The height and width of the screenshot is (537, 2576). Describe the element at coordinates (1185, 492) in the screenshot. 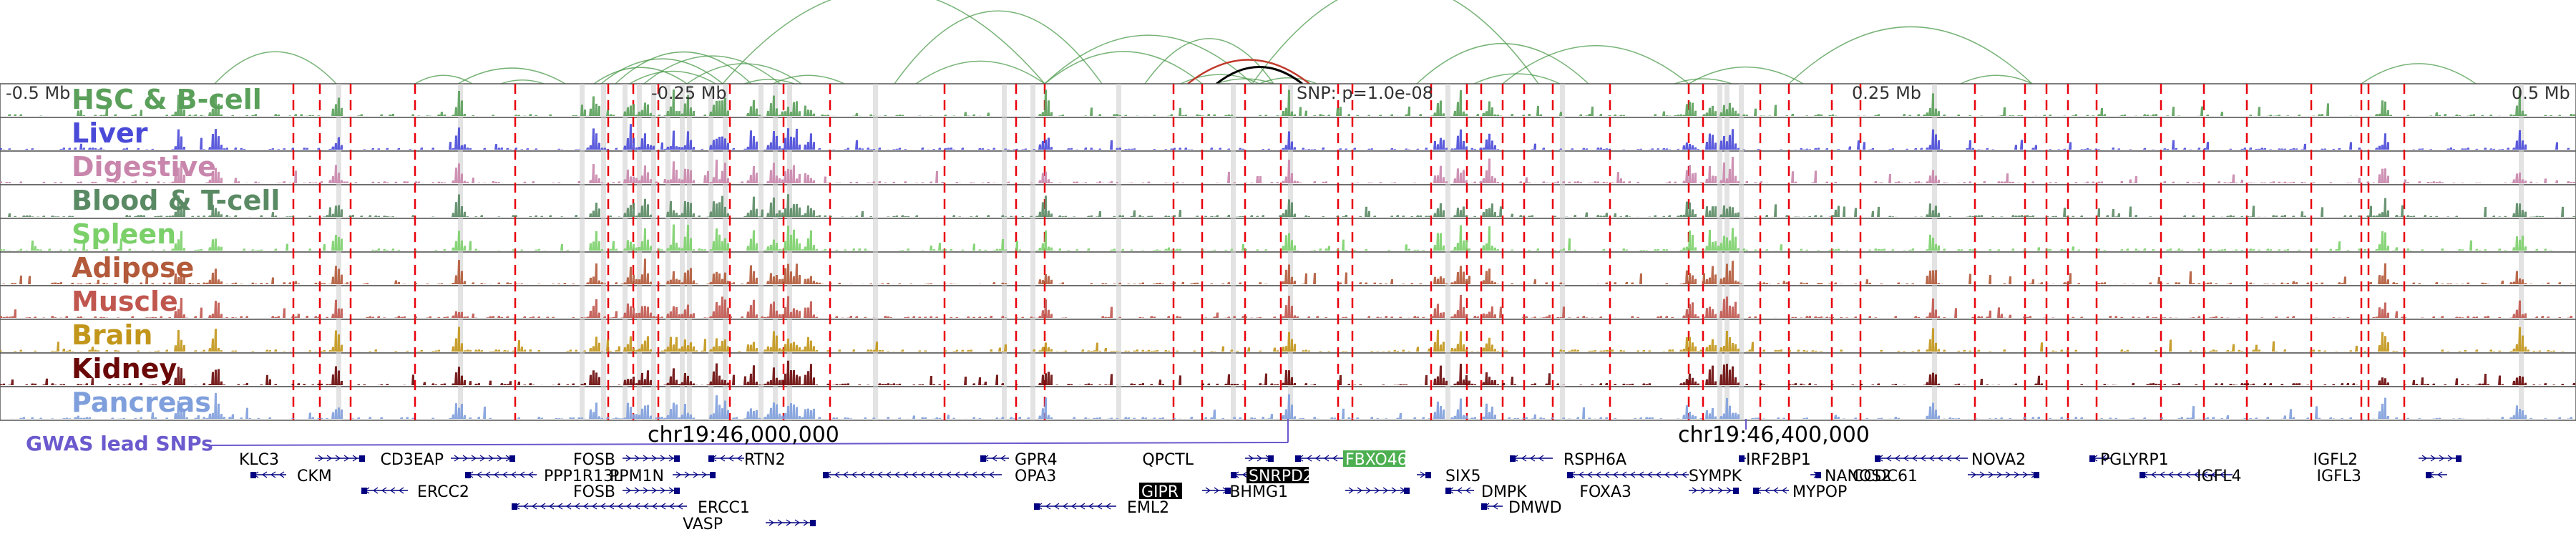

I see `gene-gipr: GIPR` at that location.